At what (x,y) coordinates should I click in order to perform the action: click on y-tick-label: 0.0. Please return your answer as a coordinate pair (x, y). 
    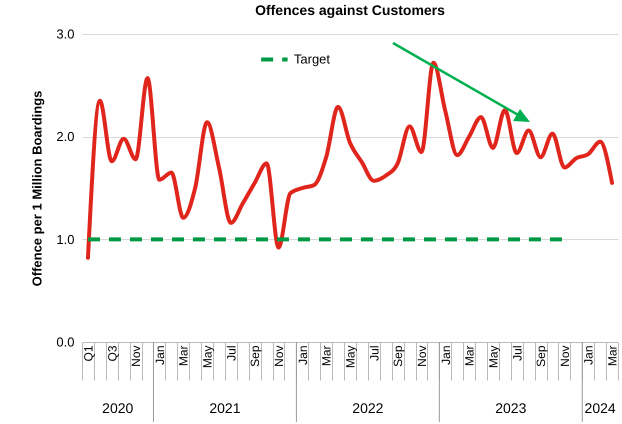
    Looking at the image, I should click on (65, 342).